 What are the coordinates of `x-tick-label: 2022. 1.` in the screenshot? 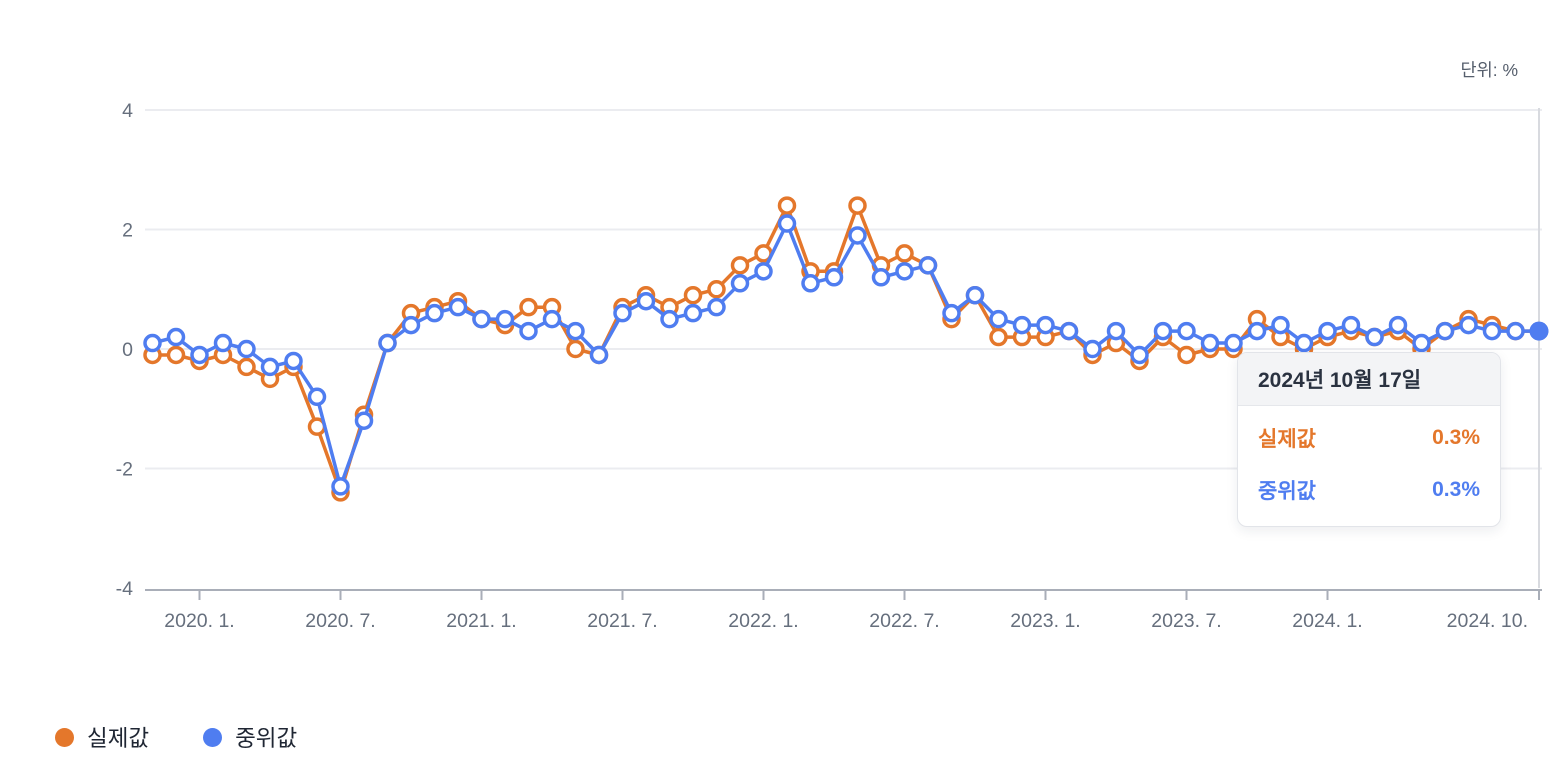 It's located at (763, 621).